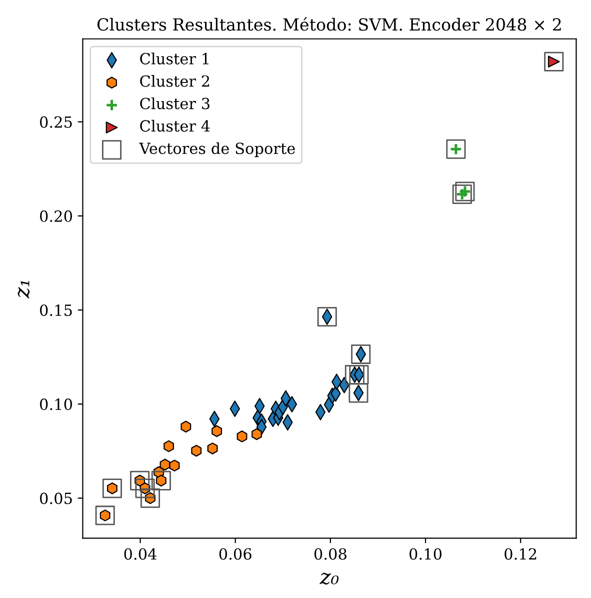  I want to click on x-tick-label: 0.04, so click(140, 554).